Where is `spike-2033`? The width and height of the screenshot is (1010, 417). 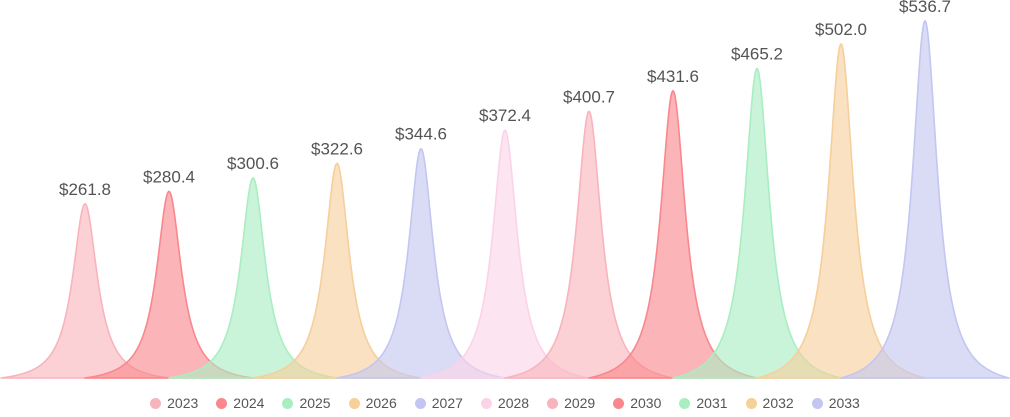 spike-2033 is located at coordinates (925, 199).